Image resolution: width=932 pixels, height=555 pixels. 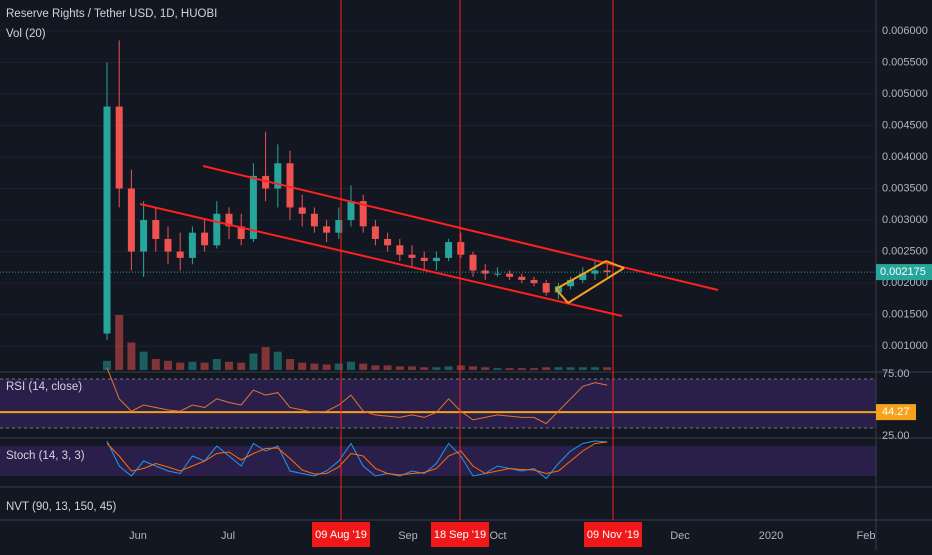 What do you see at coordinates (905, 31) in the screenshot?
I see `y-tick-label: 0.006000` at bounding box center [905, 31].